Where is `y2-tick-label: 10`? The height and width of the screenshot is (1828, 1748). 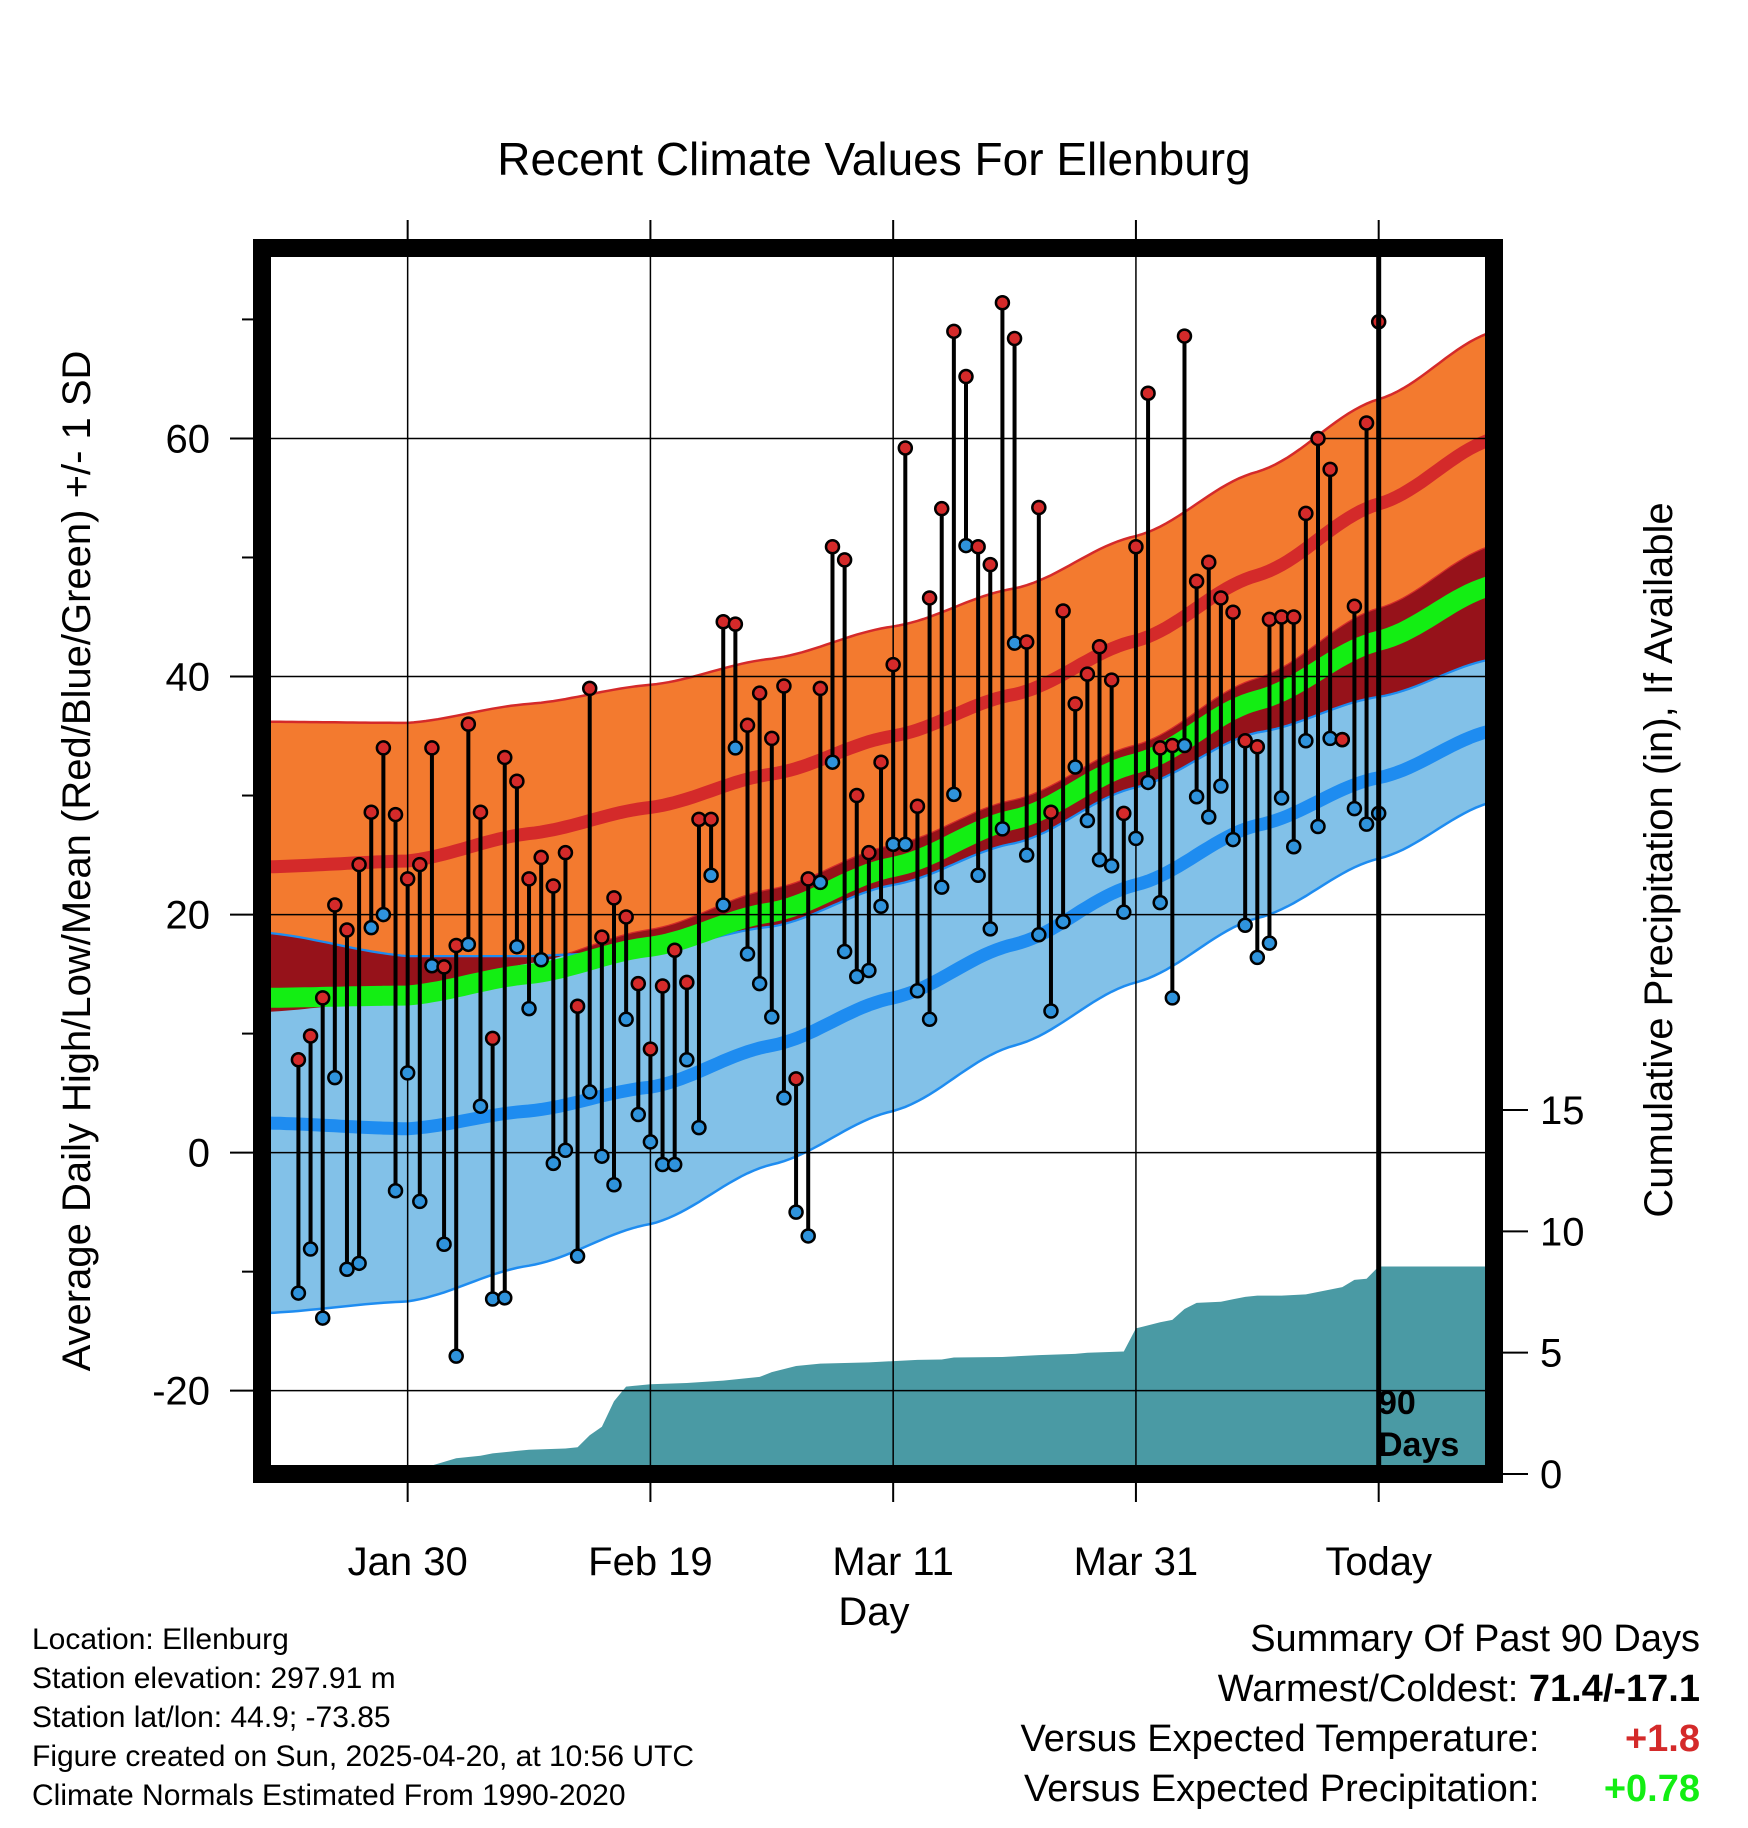 y2-tick-label: 10 is located at coordinates (1562, 1232).